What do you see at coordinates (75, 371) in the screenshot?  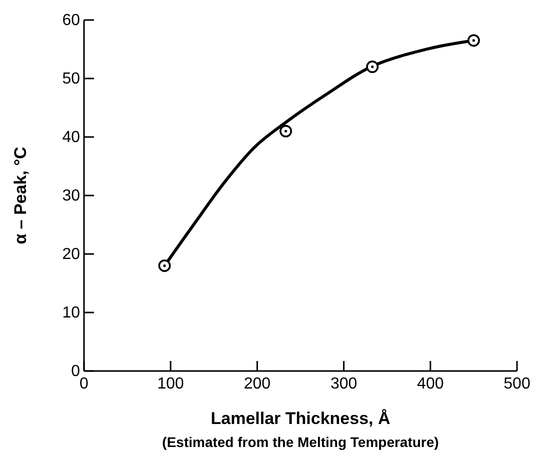 I see `y-tick-label: 0` at bounding box center [75, 371].